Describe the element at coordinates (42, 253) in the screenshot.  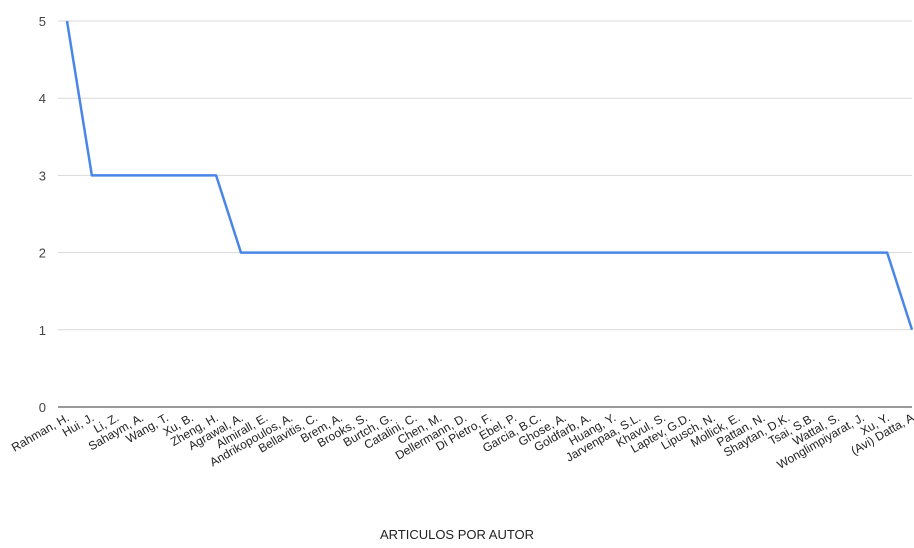
I see `y-tick-label: 2` at that location.